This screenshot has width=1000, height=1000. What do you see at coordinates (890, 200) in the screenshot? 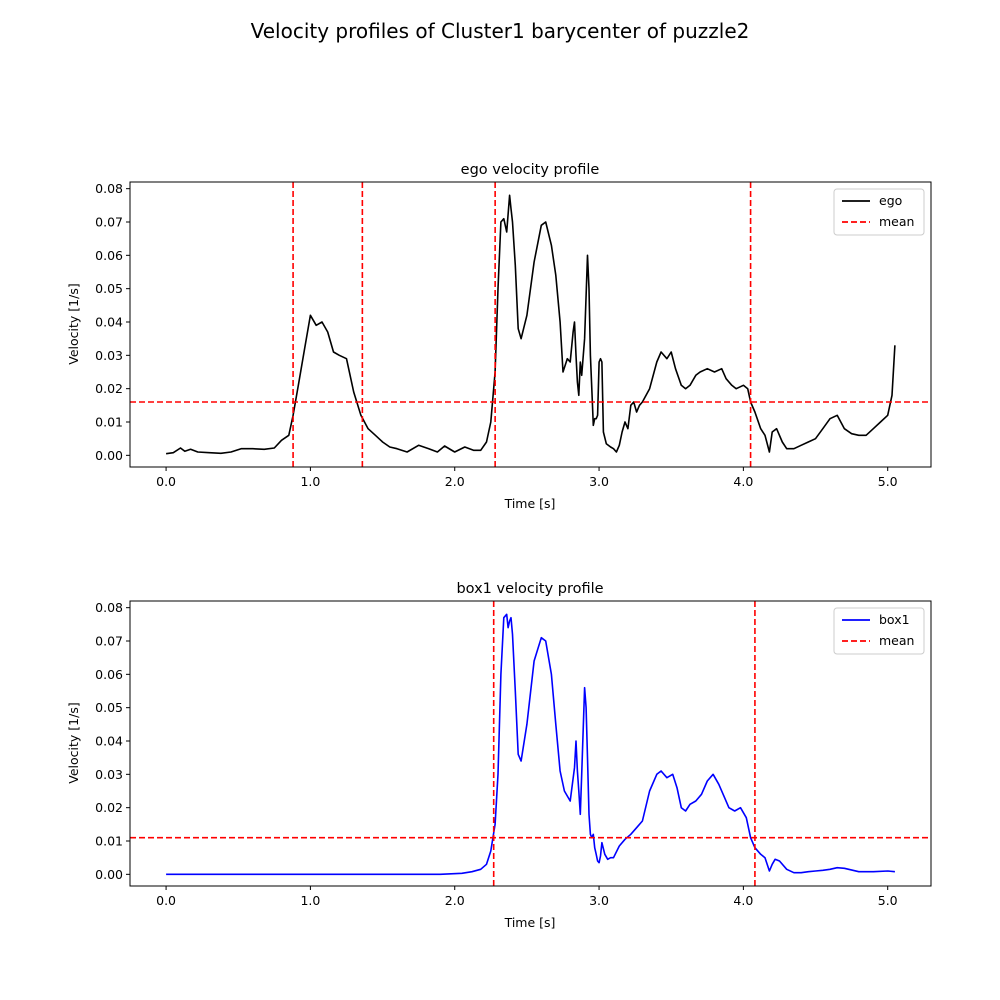
I see `ego-legend-series-label: ego` at bounding box center [890, 200].